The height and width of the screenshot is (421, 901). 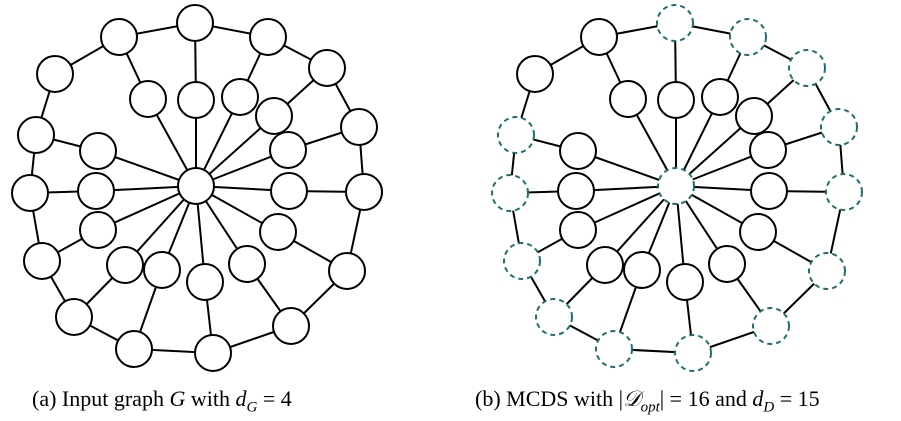 What do you see at coordinates (565, 398) in the screenshot?
I see `caption-b-text: MCDS with |` at bounding box center [565, 398].